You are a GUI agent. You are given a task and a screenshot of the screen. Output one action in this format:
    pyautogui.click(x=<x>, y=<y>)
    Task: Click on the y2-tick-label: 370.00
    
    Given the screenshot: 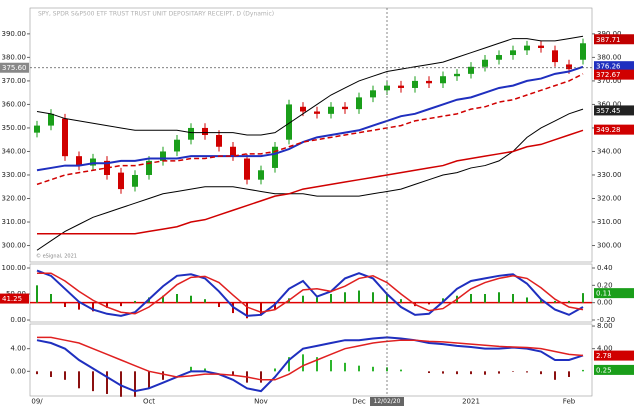 What is the action you would take?
    pyautogui.click(x=609, y=81)
    